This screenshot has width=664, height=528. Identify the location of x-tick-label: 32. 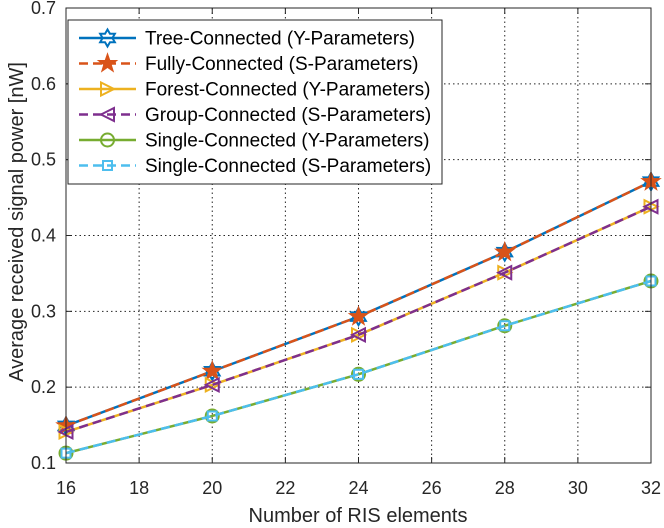
(651, 488).